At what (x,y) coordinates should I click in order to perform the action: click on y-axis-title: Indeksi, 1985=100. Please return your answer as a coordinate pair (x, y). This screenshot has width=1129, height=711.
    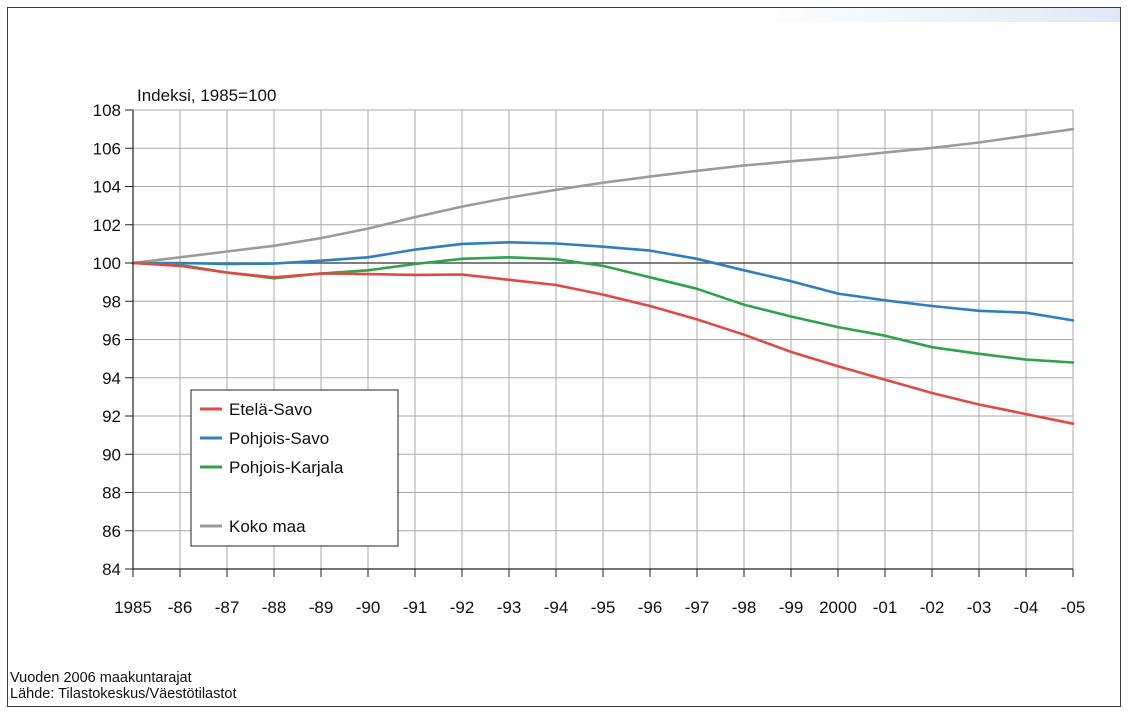
    Looking at the image, I should click on (206, 95).